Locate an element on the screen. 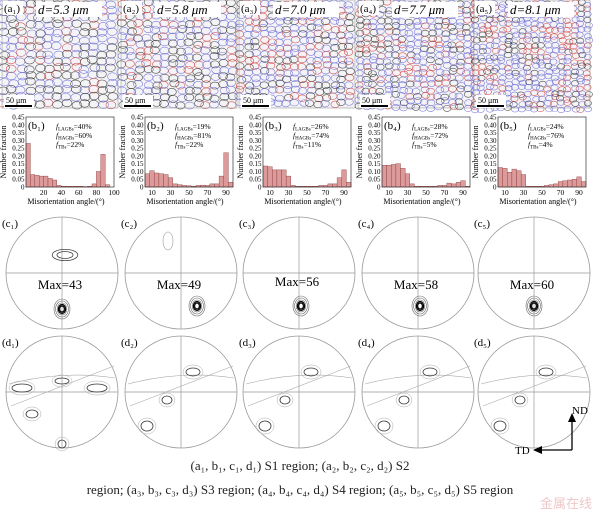 The image size is (600, 514). fraction-annotation: fTBs=5% is located at coordinates (424, 145).